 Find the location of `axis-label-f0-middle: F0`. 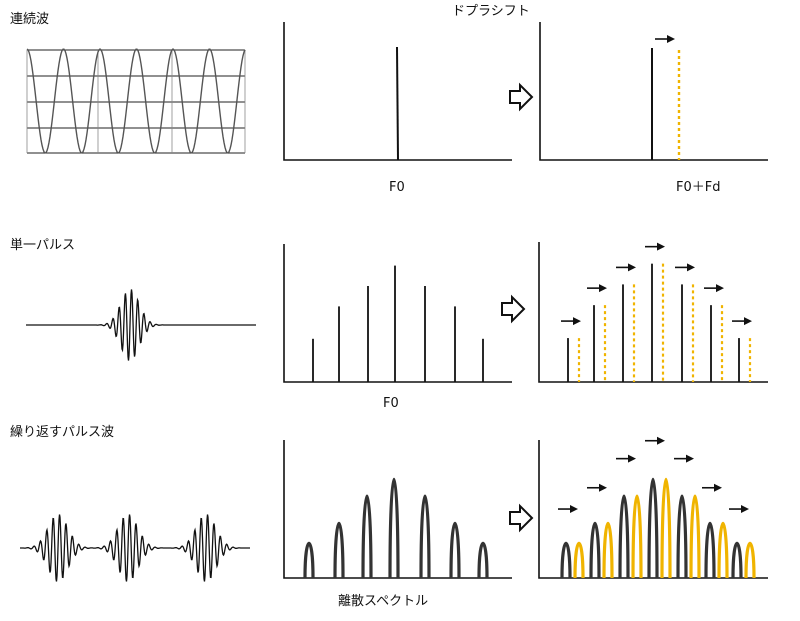

axis-label-f0-middle: F0 is located at coordinates (391, 403).